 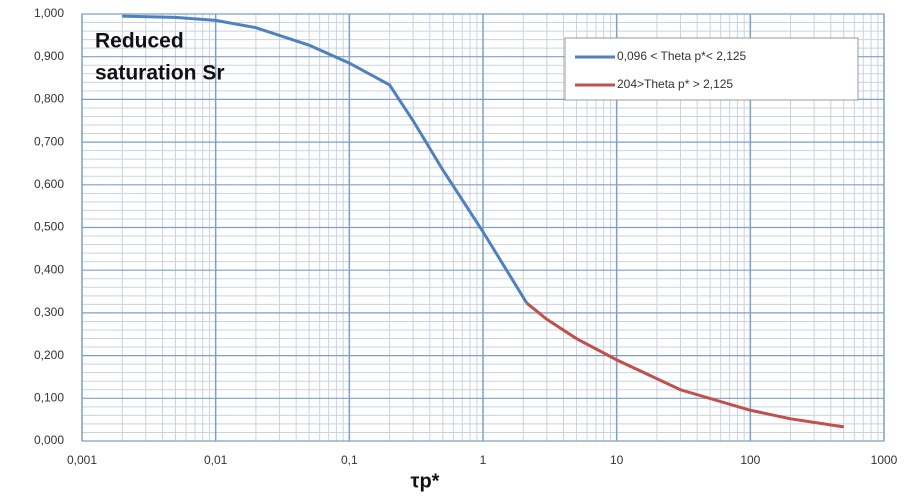 What do you see at coordinates (675, 84) in the screenshot?
I see `legend-label: 204>Theta p* > 2,125` at bounding box center [675, 84].